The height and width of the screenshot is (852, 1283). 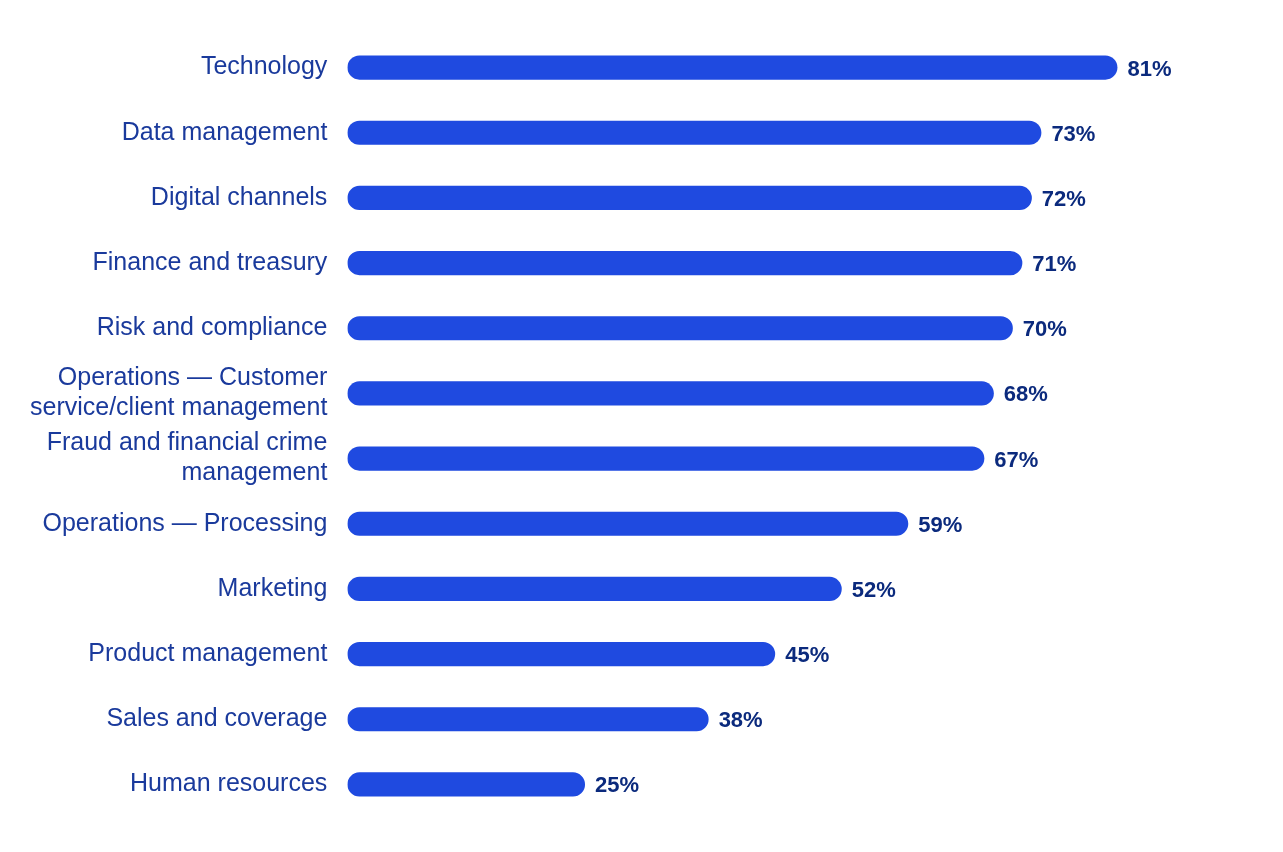 I want to click on data-label: 68%, so click(x=1025, y=394).